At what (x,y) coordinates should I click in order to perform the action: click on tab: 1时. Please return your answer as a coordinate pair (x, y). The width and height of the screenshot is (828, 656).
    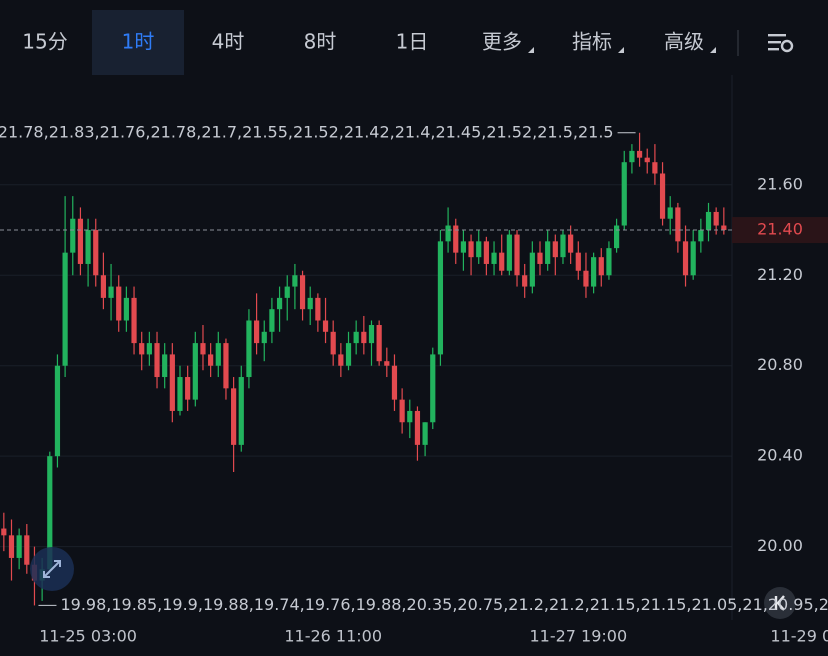
    Looking at the image, I should click on (138, 42).